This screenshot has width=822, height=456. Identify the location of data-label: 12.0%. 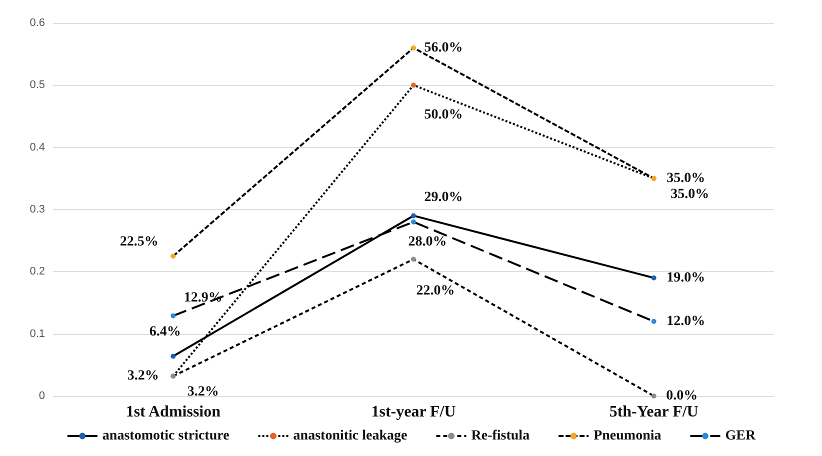
(686, 321).